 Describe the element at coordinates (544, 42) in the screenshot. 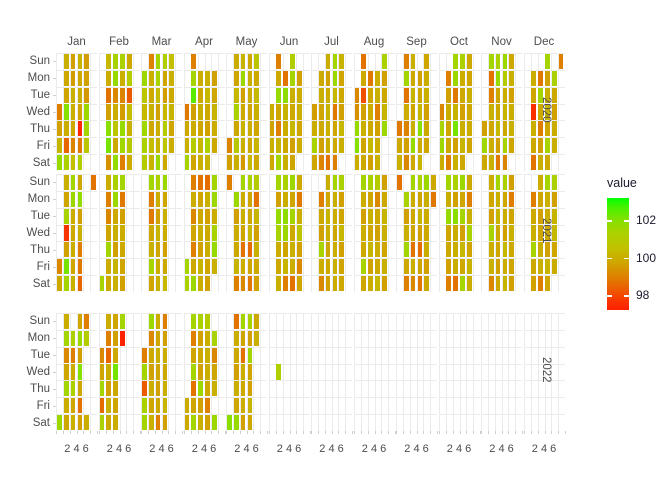

I see `month-label-dec: Dec` at that location.